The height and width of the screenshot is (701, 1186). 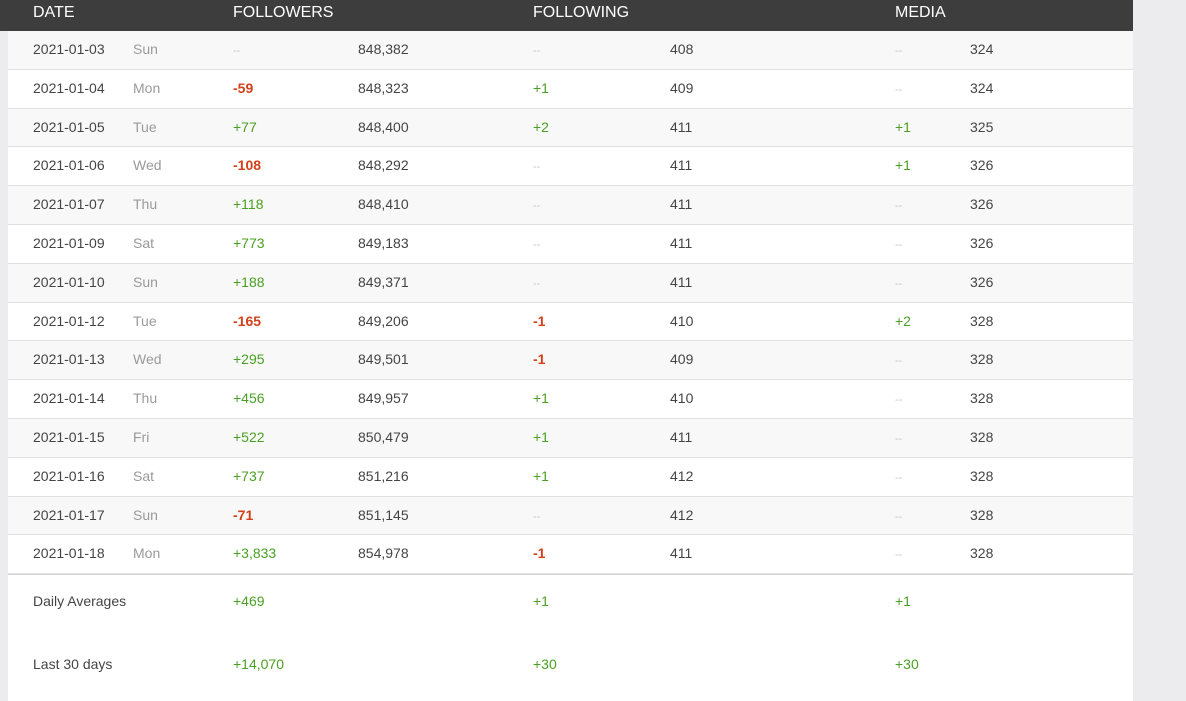 What do you see at coordinates (541, 601) in the screenshot?
I see `summary-following: +1` at bounding box center [541, 601].